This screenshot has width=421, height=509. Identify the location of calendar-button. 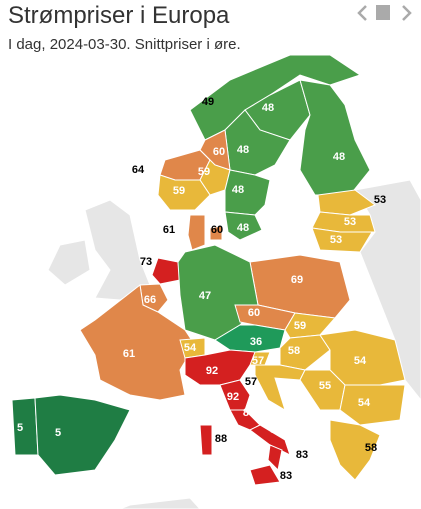
(383, 12).